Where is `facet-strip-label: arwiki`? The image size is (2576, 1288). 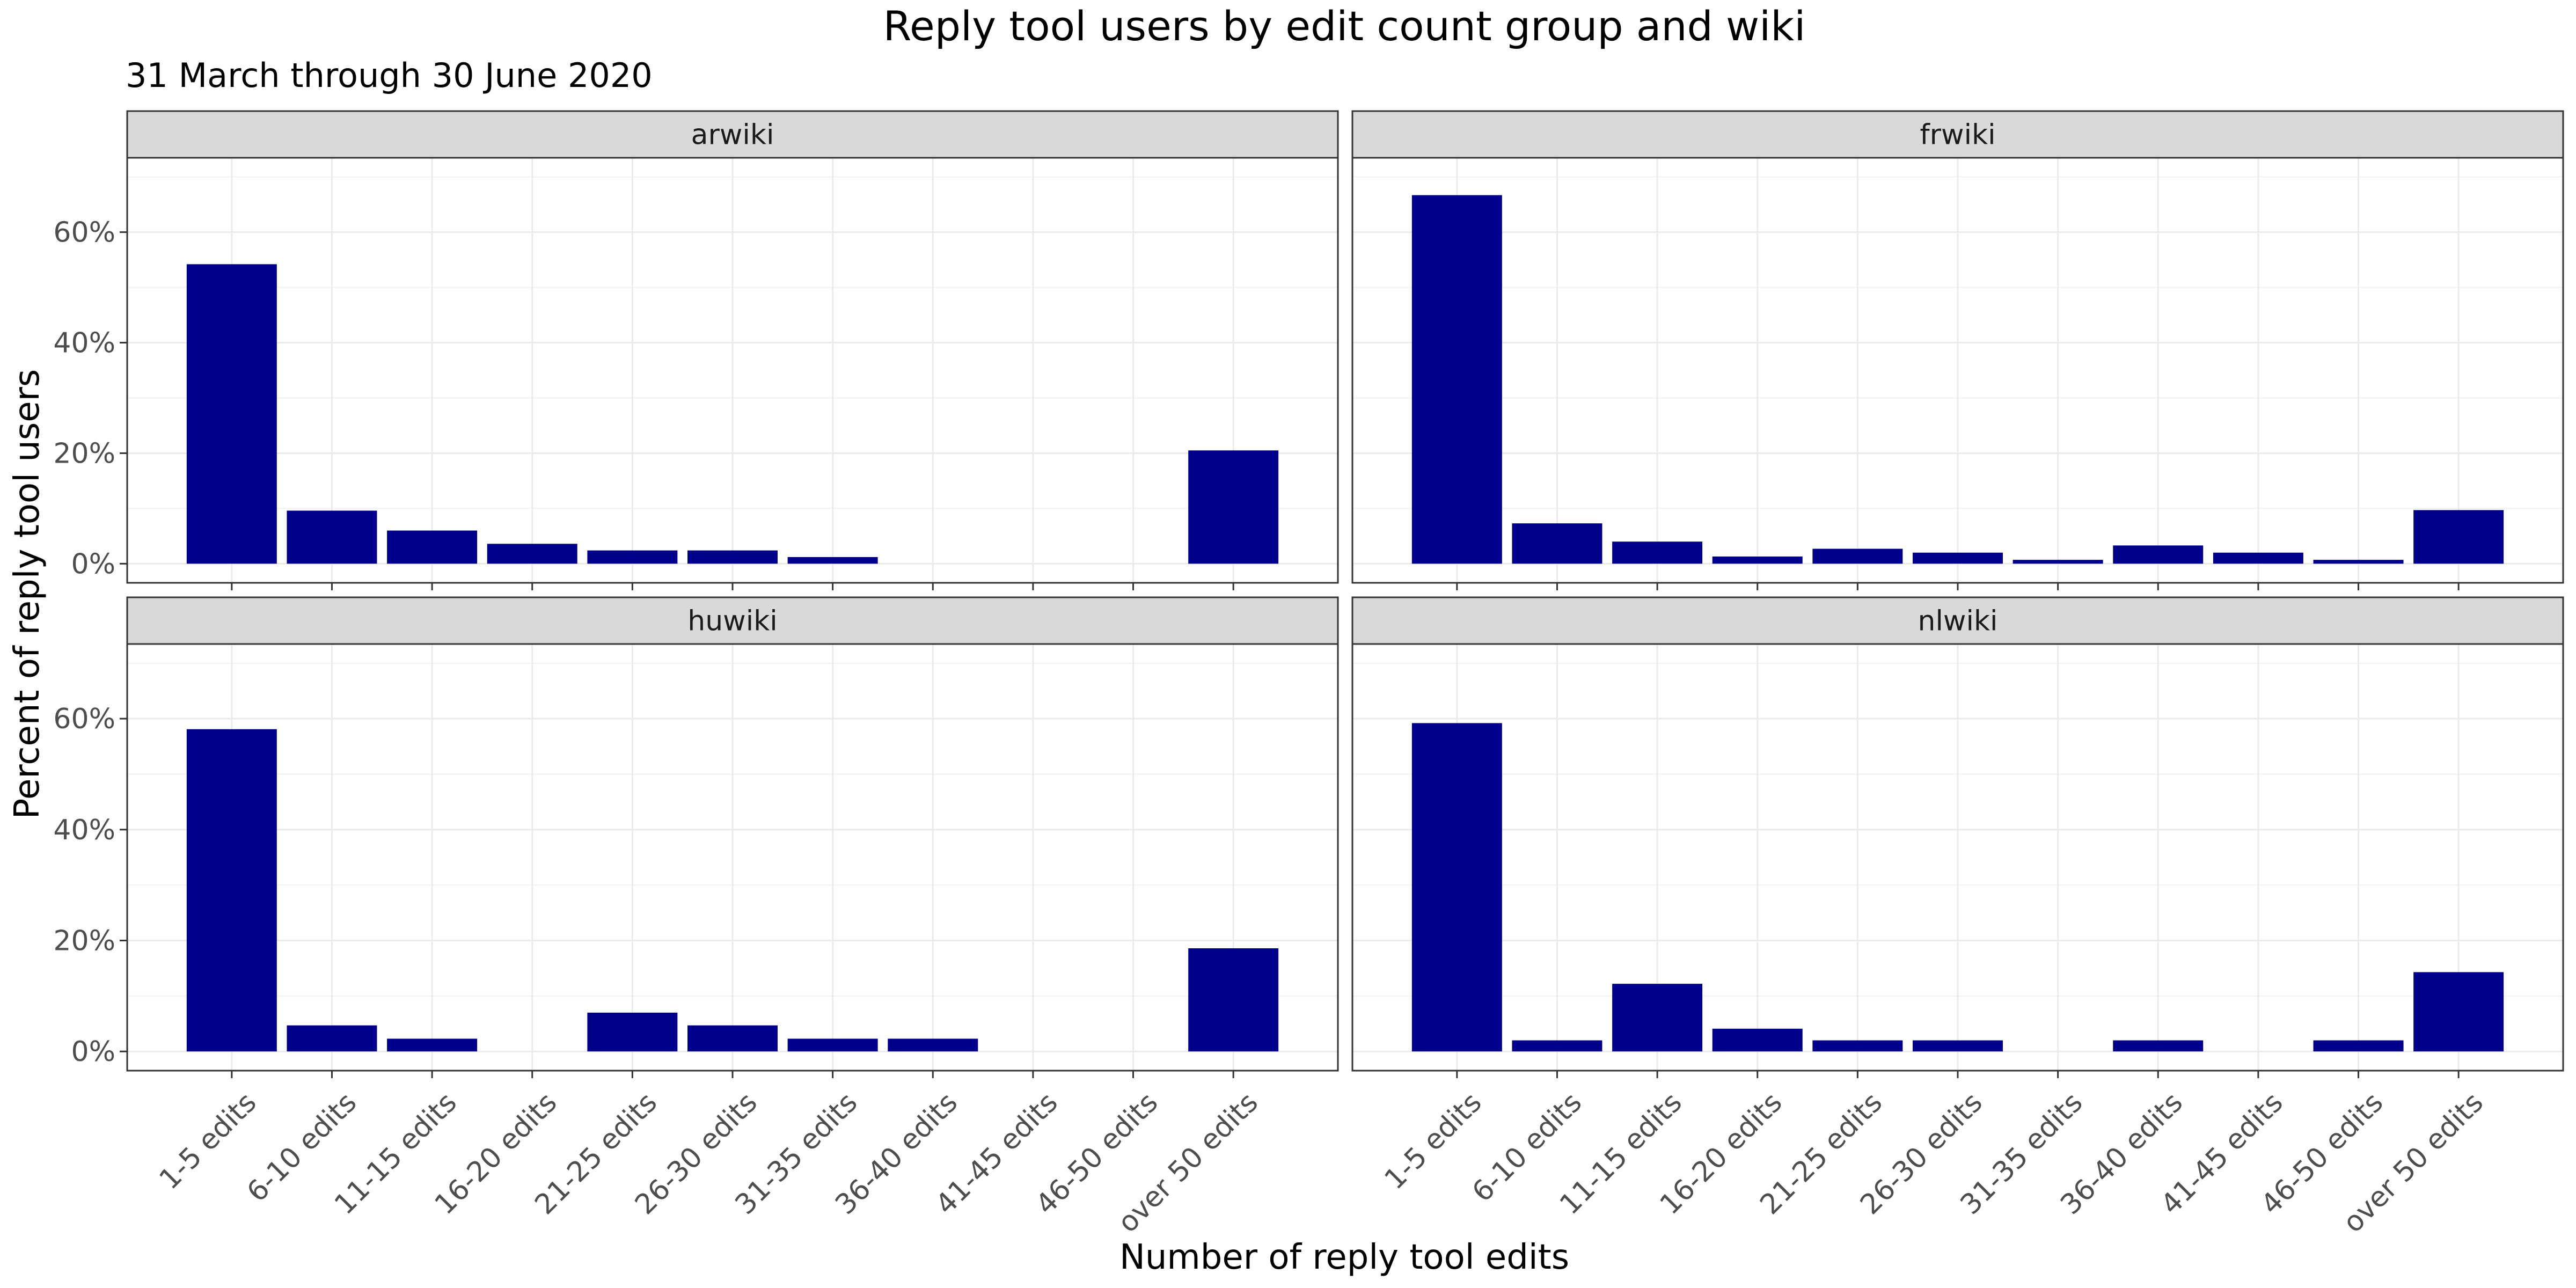 facet-strip-label: arwiki is located at coordinates (732, 135).